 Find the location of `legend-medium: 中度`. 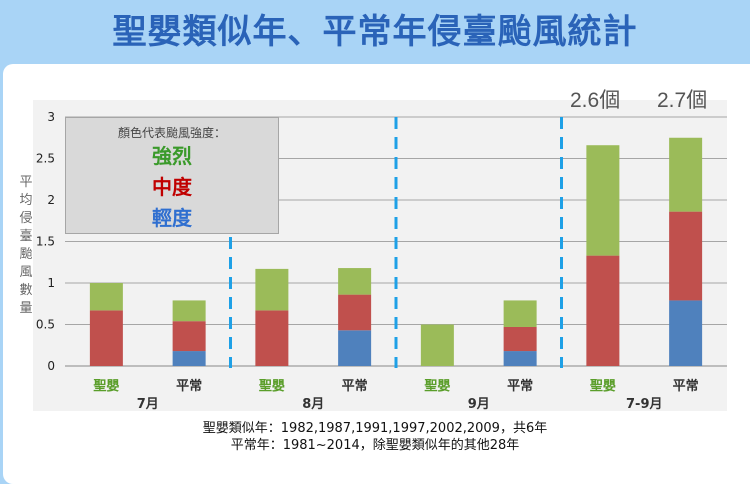

legend-medium: 中度 is located at coordinates (172, 187).